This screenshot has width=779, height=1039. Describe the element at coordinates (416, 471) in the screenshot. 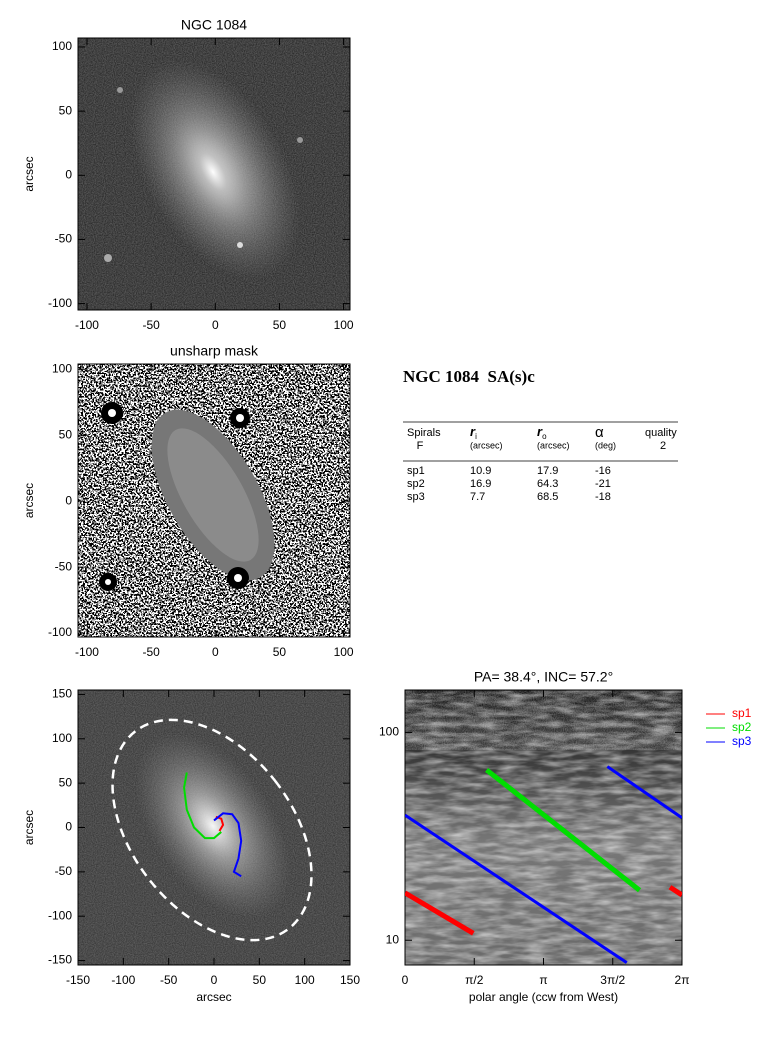

I see `table-cell: sp1` at that location.